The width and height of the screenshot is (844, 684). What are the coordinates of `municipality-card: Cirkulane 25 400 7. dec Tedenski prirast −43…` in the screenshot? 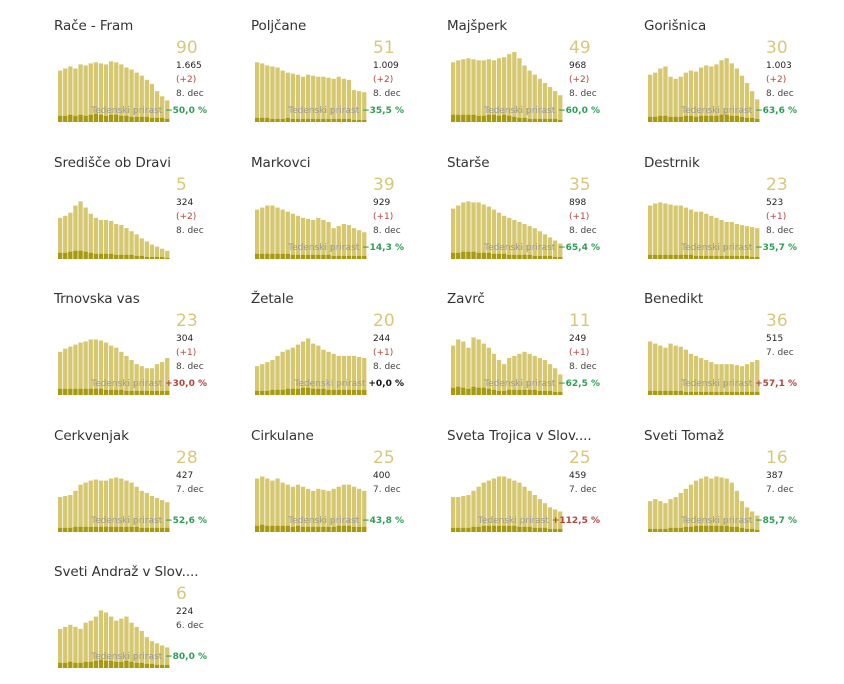 It's located at (346, 488).